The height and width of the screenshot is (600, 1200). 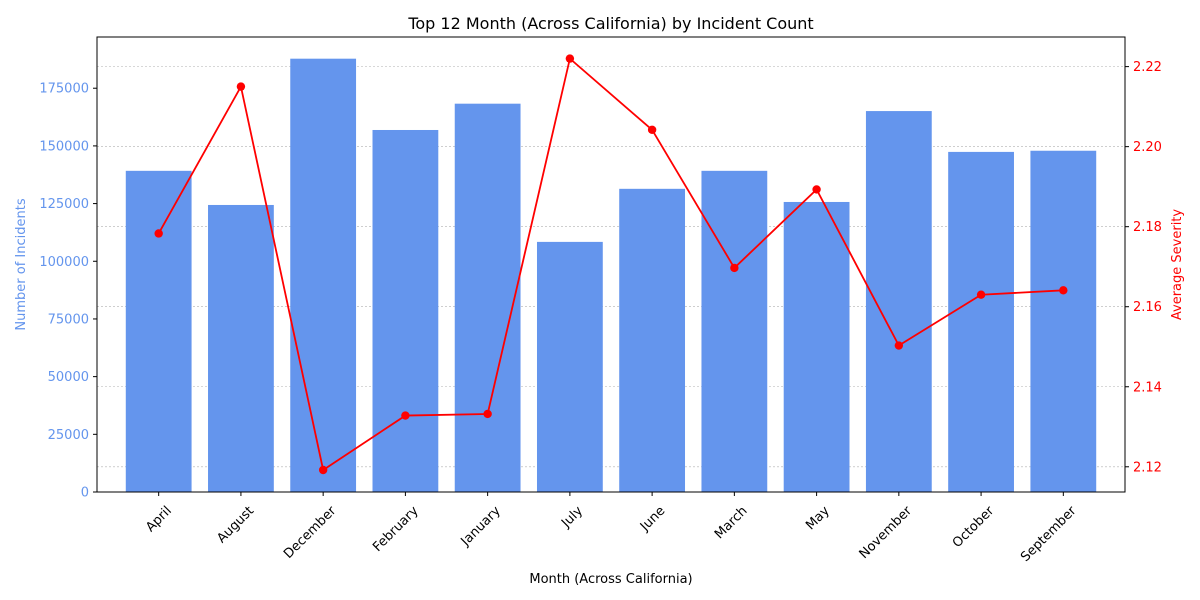 What do you see at coordinates (241, 348) in the screenshot?
I see `bar-august` at bounding box center [241, 348].